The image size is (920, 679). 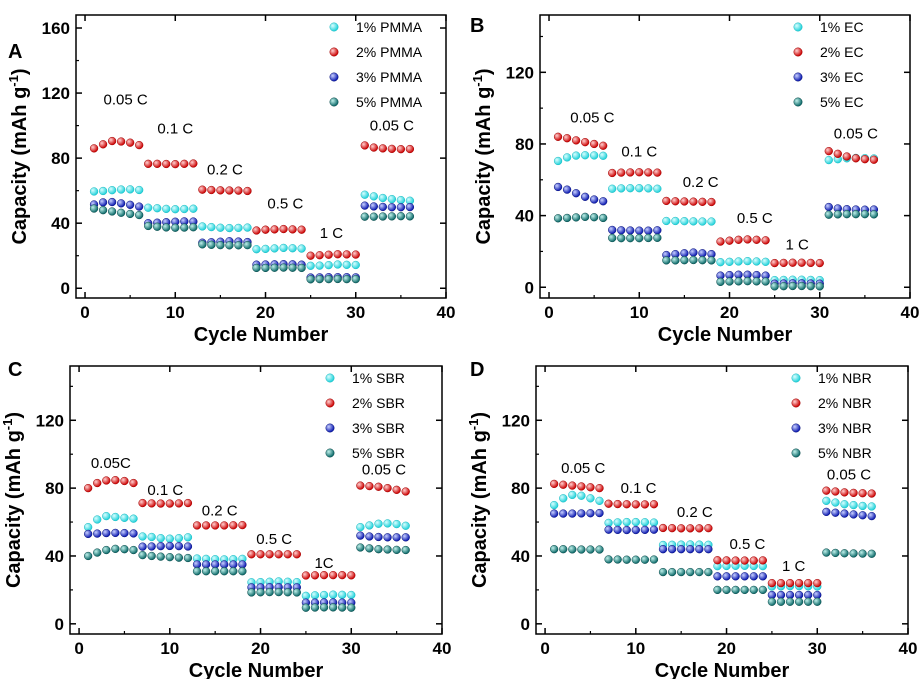 I want to click on legend-label: 3% PMMA, so click(x=389, y=77).